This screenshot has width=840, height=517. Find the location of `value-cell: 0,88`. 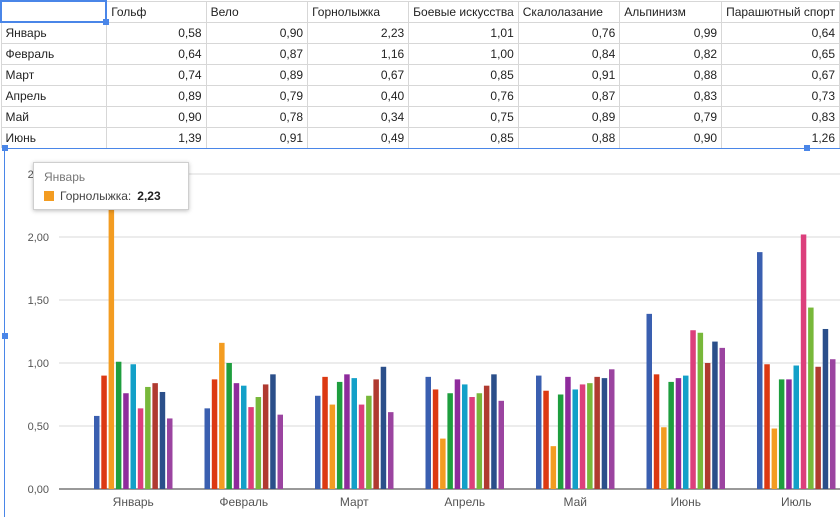

value-cell: 0,88 is located at coordinates (671, 74).